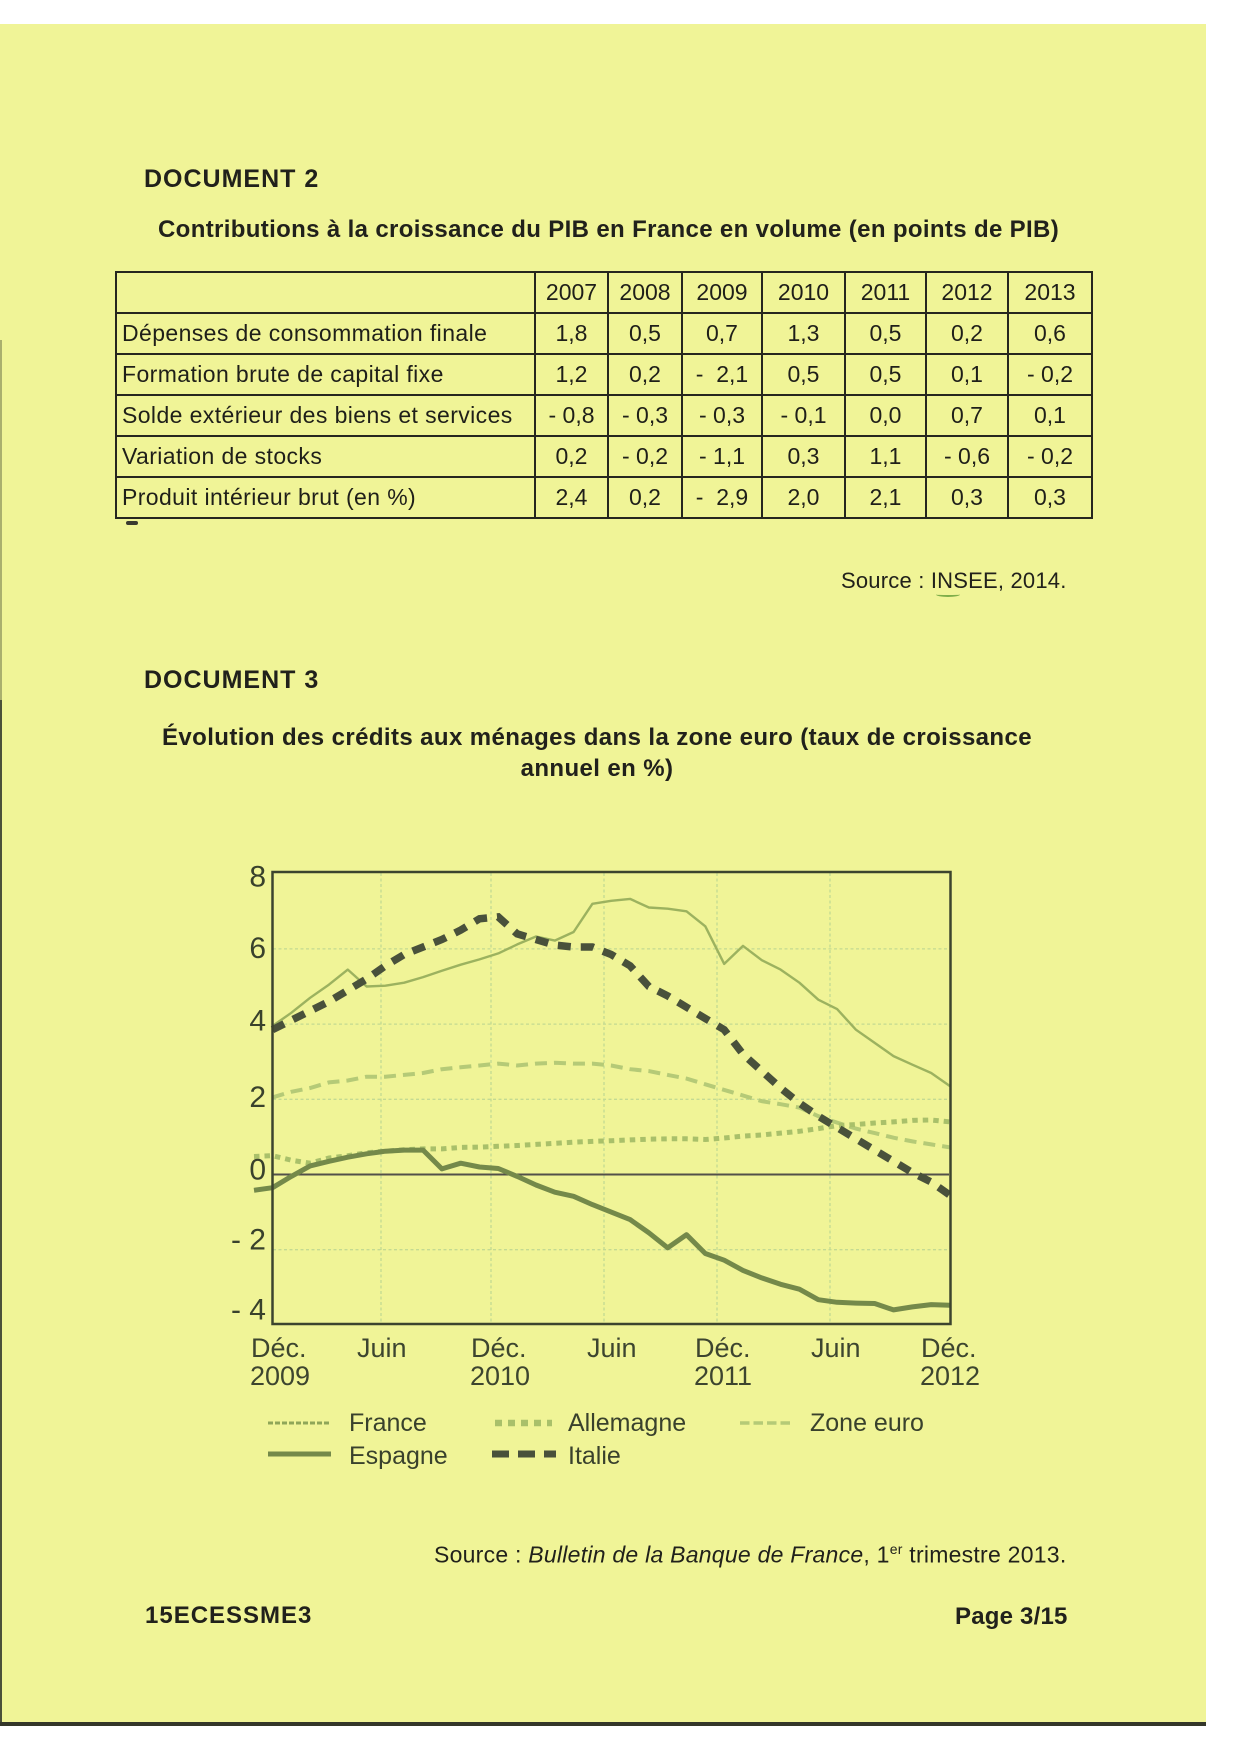 Image resolution: width=1240 pixels, height=1754 pixels. What do you see at coordinates (257, 1097) in the screenshot?
I see `svg-text: 2` at bounding box center [257, 1097].